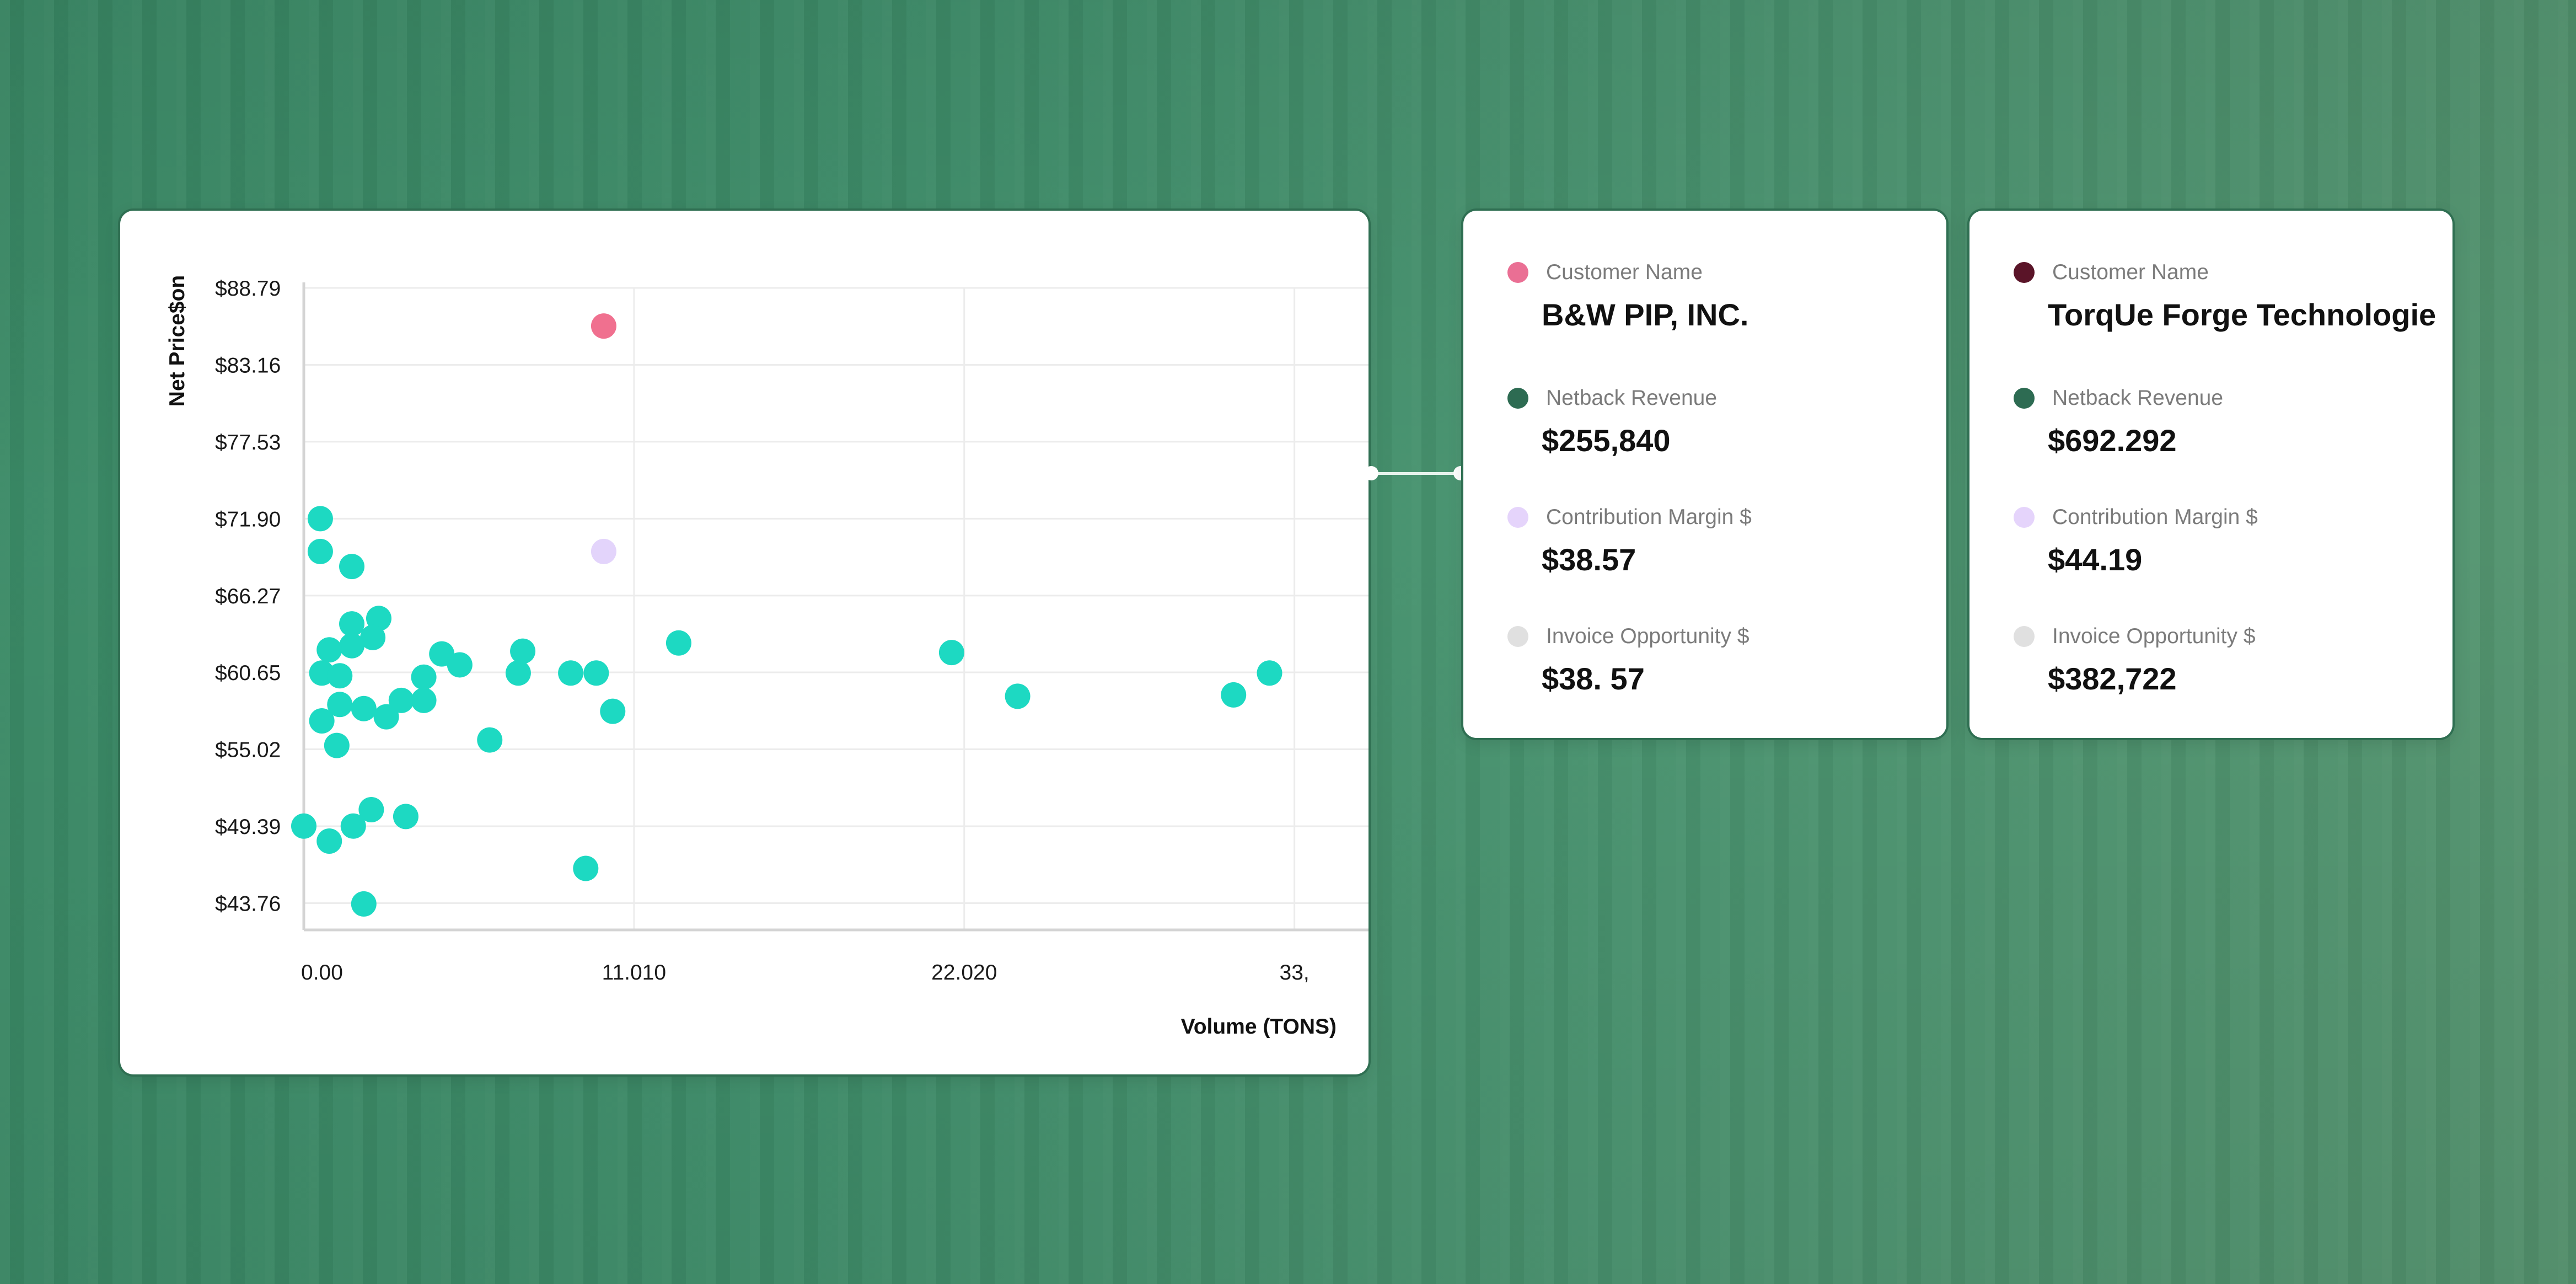 Image resolution: width=2576 pixels, height=1284 pixels. What do you see at coordinates (248, 827) in the screenshot?
I see `y-tick-label: $49.39` at bounding box center [248, 827].